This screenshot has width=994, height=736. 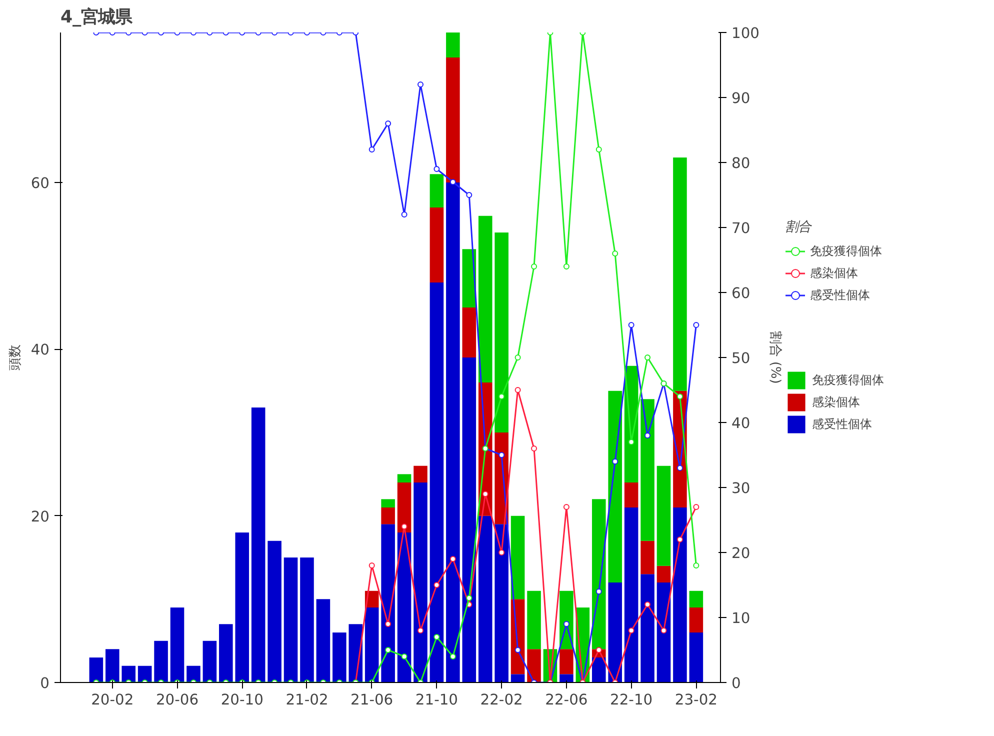 I want to click on y2-tick-label: 90, so click(x=741, y=98).